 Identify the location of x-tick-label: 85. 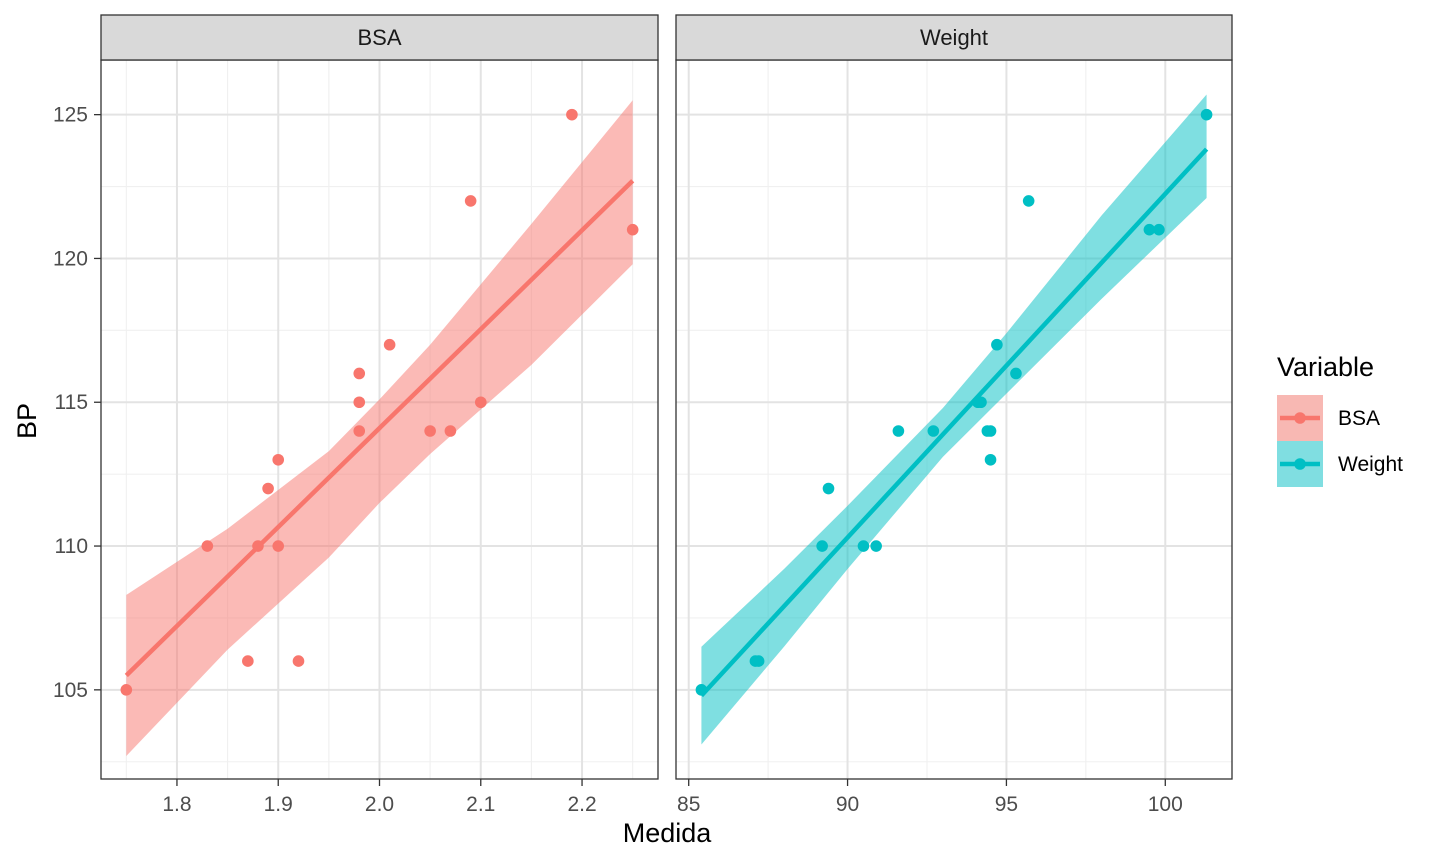
(688, 804).